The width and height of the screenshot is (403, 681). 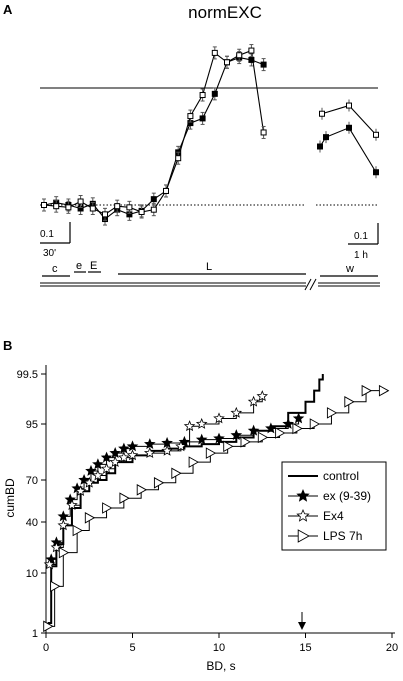 I want to click on panel-b-letter: B, so click(x=7, y=345).